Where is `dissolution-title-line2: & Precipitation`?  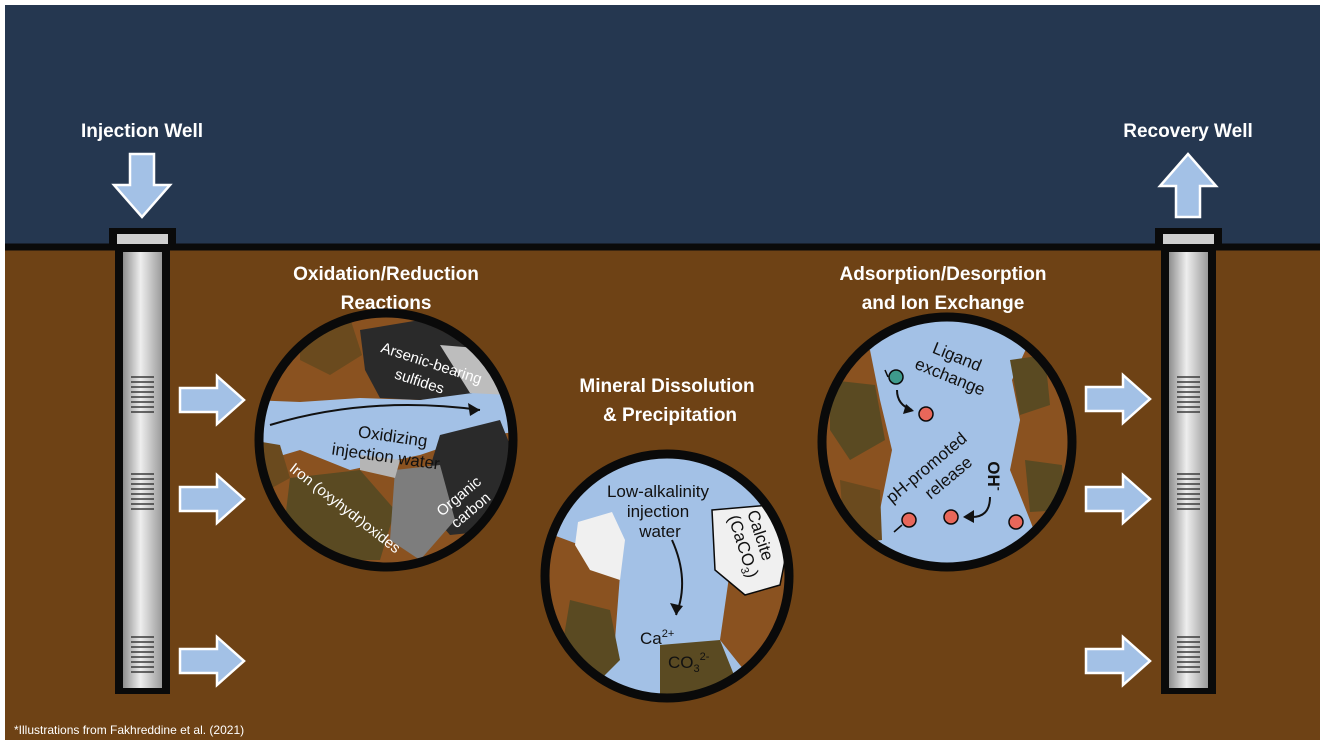
dissolution-title-line2: & Precipitation is located at coordinates (670, 415).